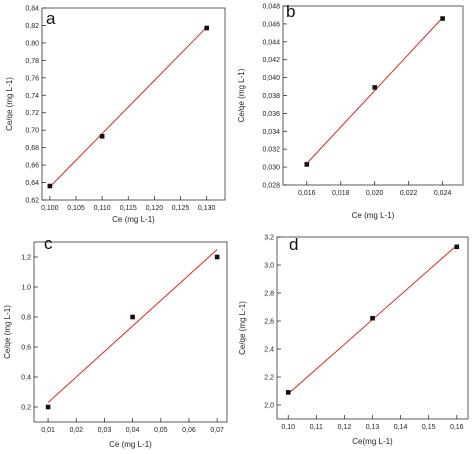 The image size is (474, 454). What do you see at coordinates (293, 244) in the screenshot?
I see `panel-label: d` at bounding box center [293, 244].